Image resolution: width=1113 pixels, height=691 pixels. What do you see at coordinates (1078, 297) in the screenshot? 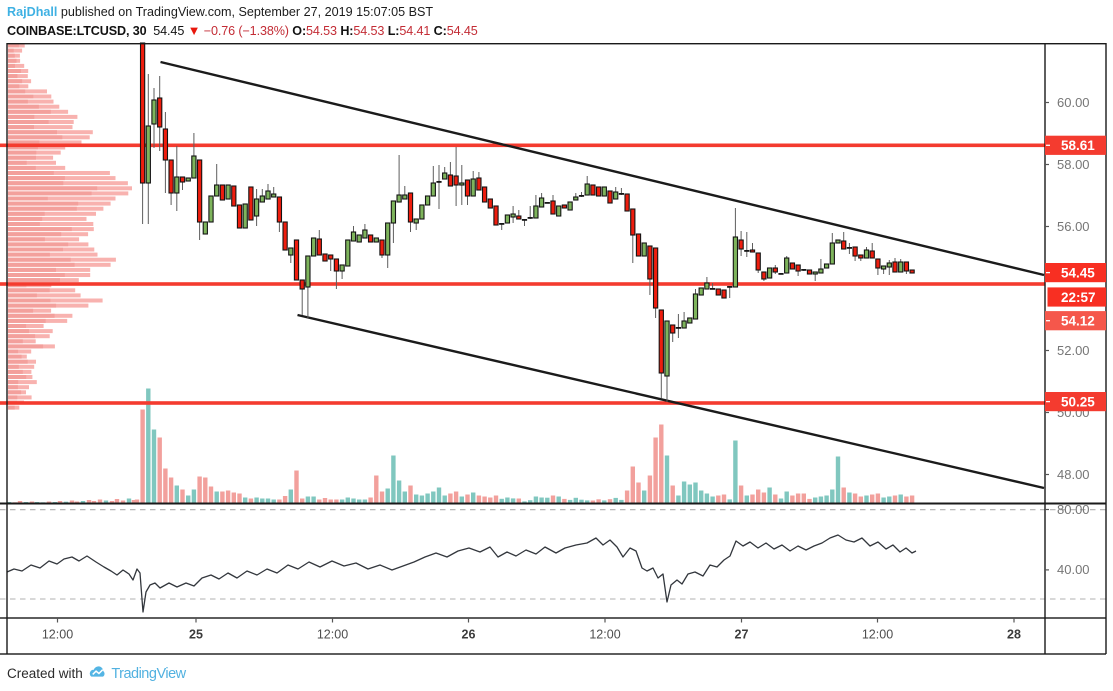
I see `svg-text: 22:57` at bounding box center [1078, 297].